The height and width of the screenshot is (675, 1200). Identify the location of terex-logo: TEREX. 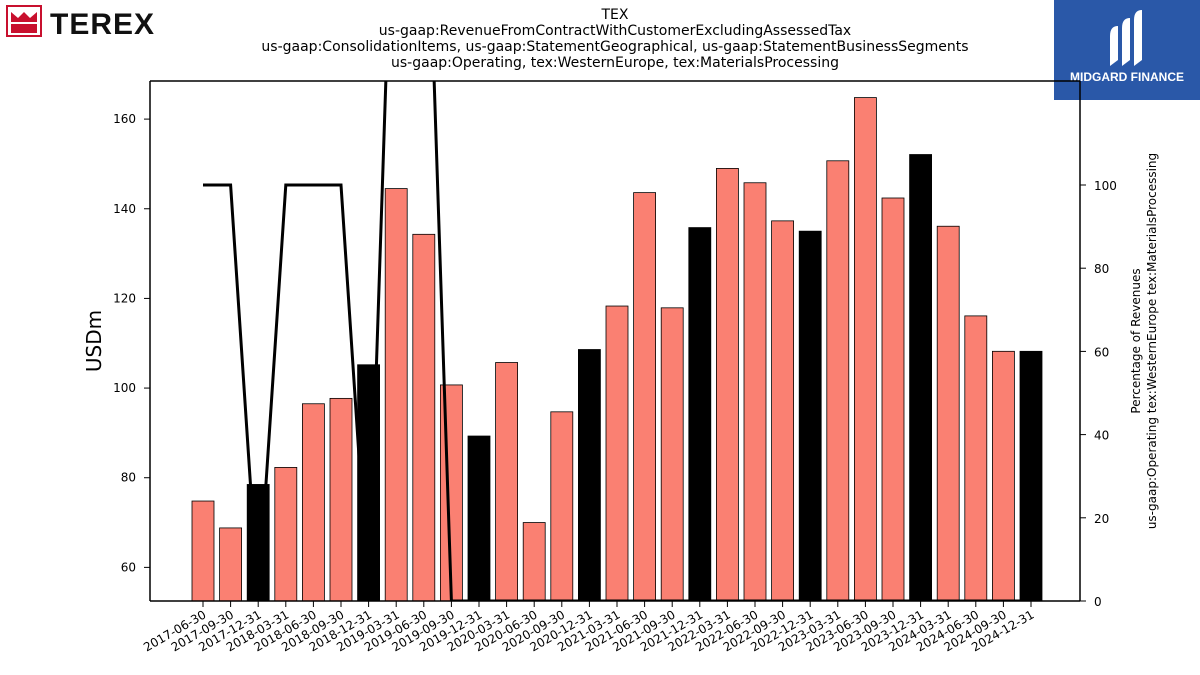
(106, 22).